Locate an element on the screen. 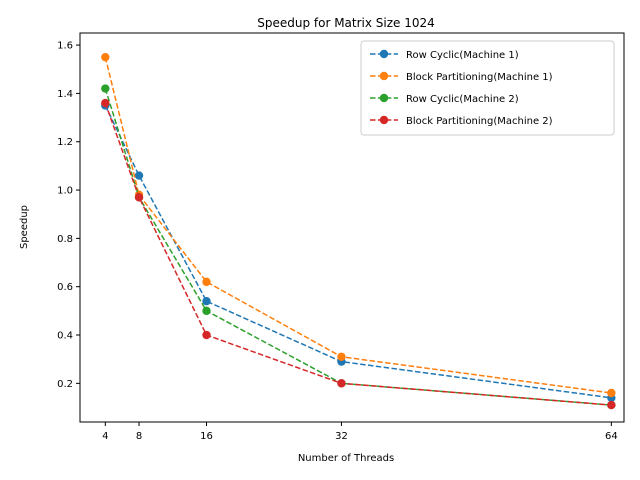 This screenshot has width=640, height=480. x-tick-label: 32 is located at coordinates (341, 436).